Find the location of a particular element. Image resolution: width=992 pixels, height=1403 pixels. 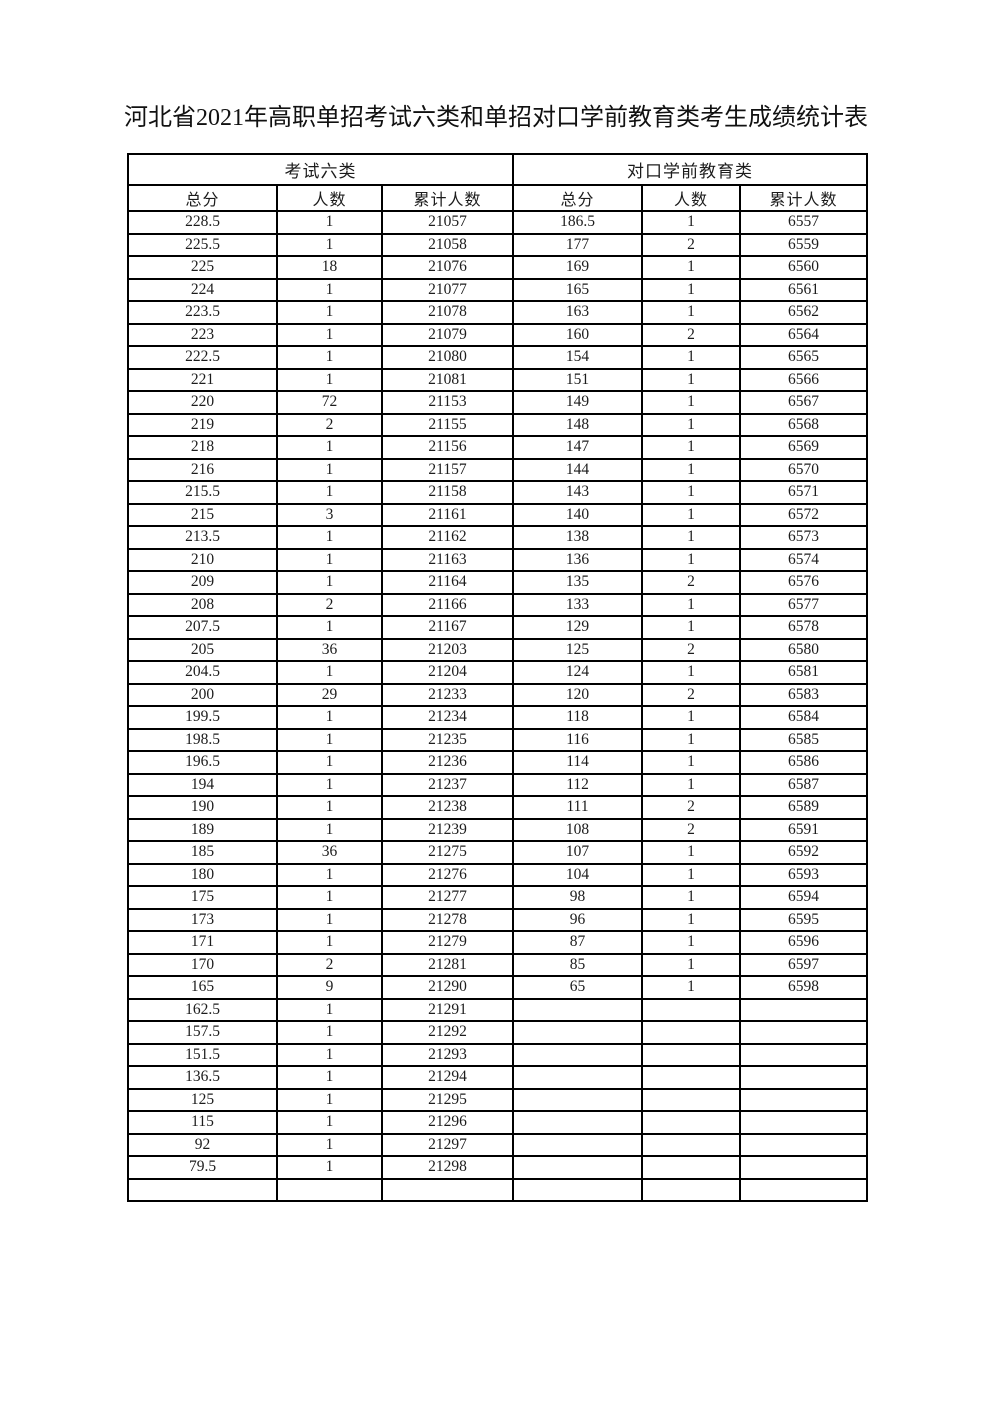

table-cell: 143 is located at coordinates (578, 492).